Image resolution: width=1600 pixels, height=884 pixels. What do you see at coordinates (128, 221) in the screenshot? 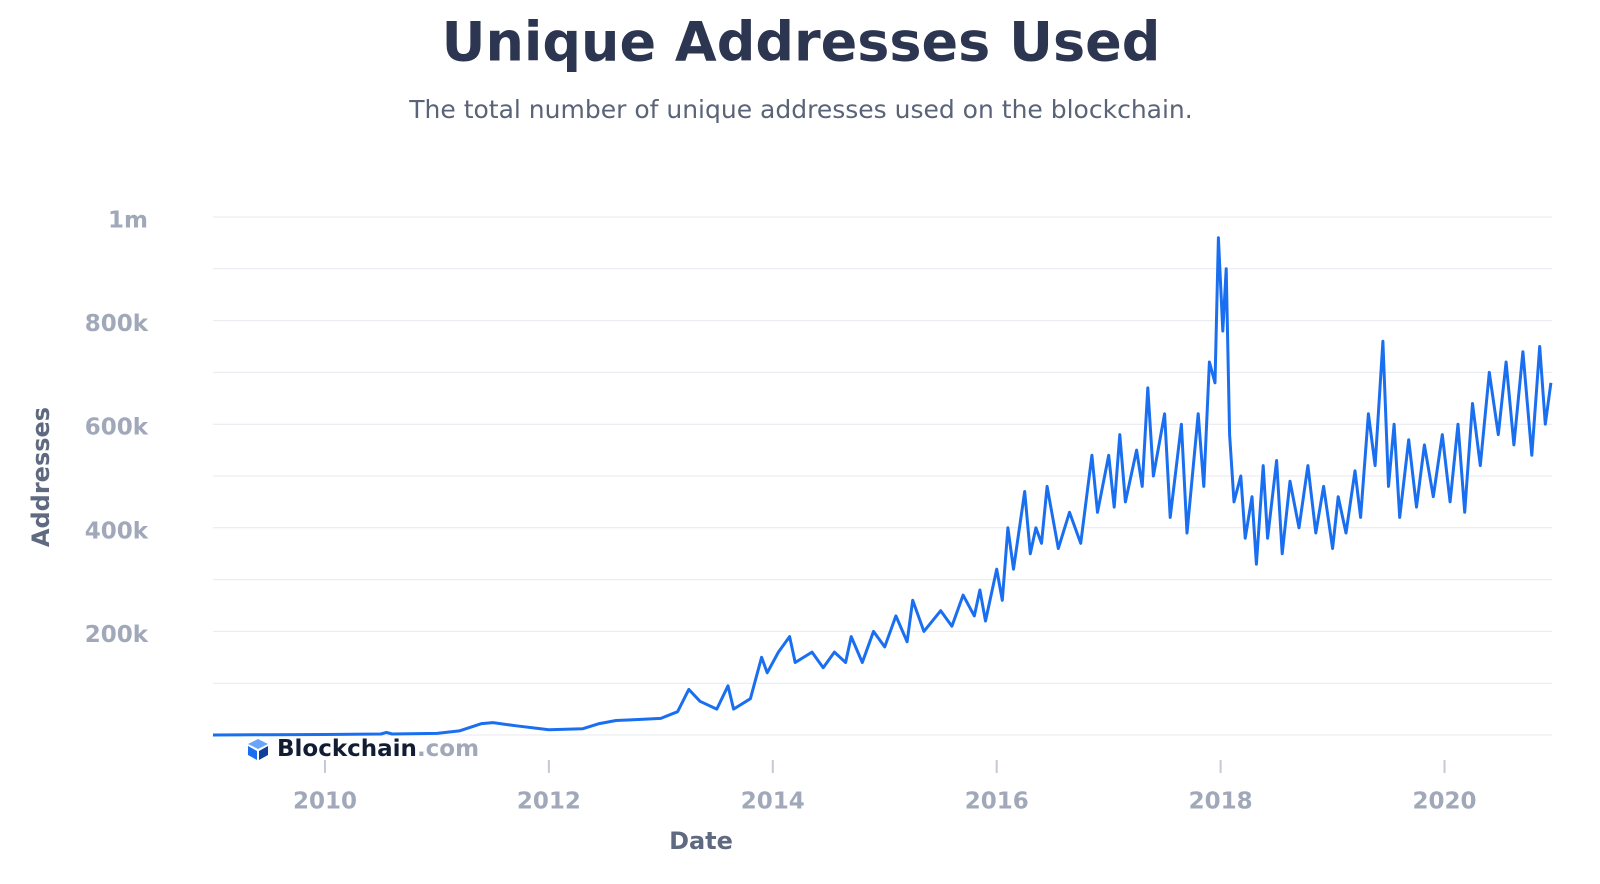
I see `y-tick-label: 1m` at bounding box center [128, 221].